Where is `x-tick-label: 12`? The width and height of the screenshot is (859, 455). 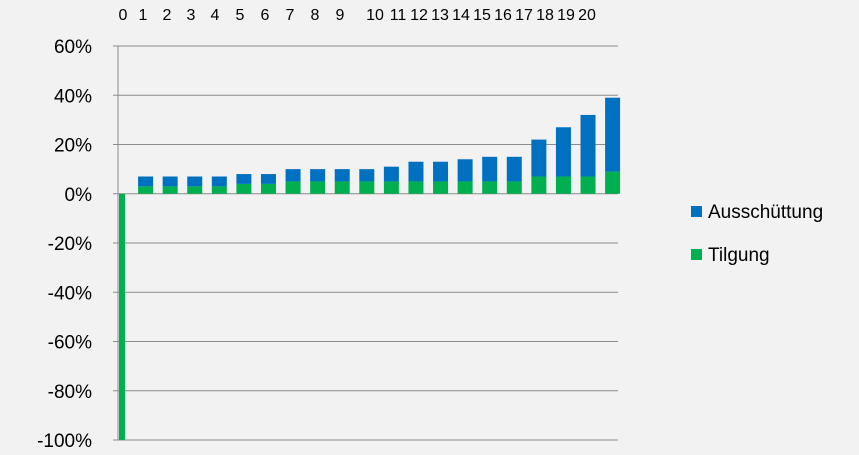
x-tick-label: 12 is located at coordinates (419, 15).